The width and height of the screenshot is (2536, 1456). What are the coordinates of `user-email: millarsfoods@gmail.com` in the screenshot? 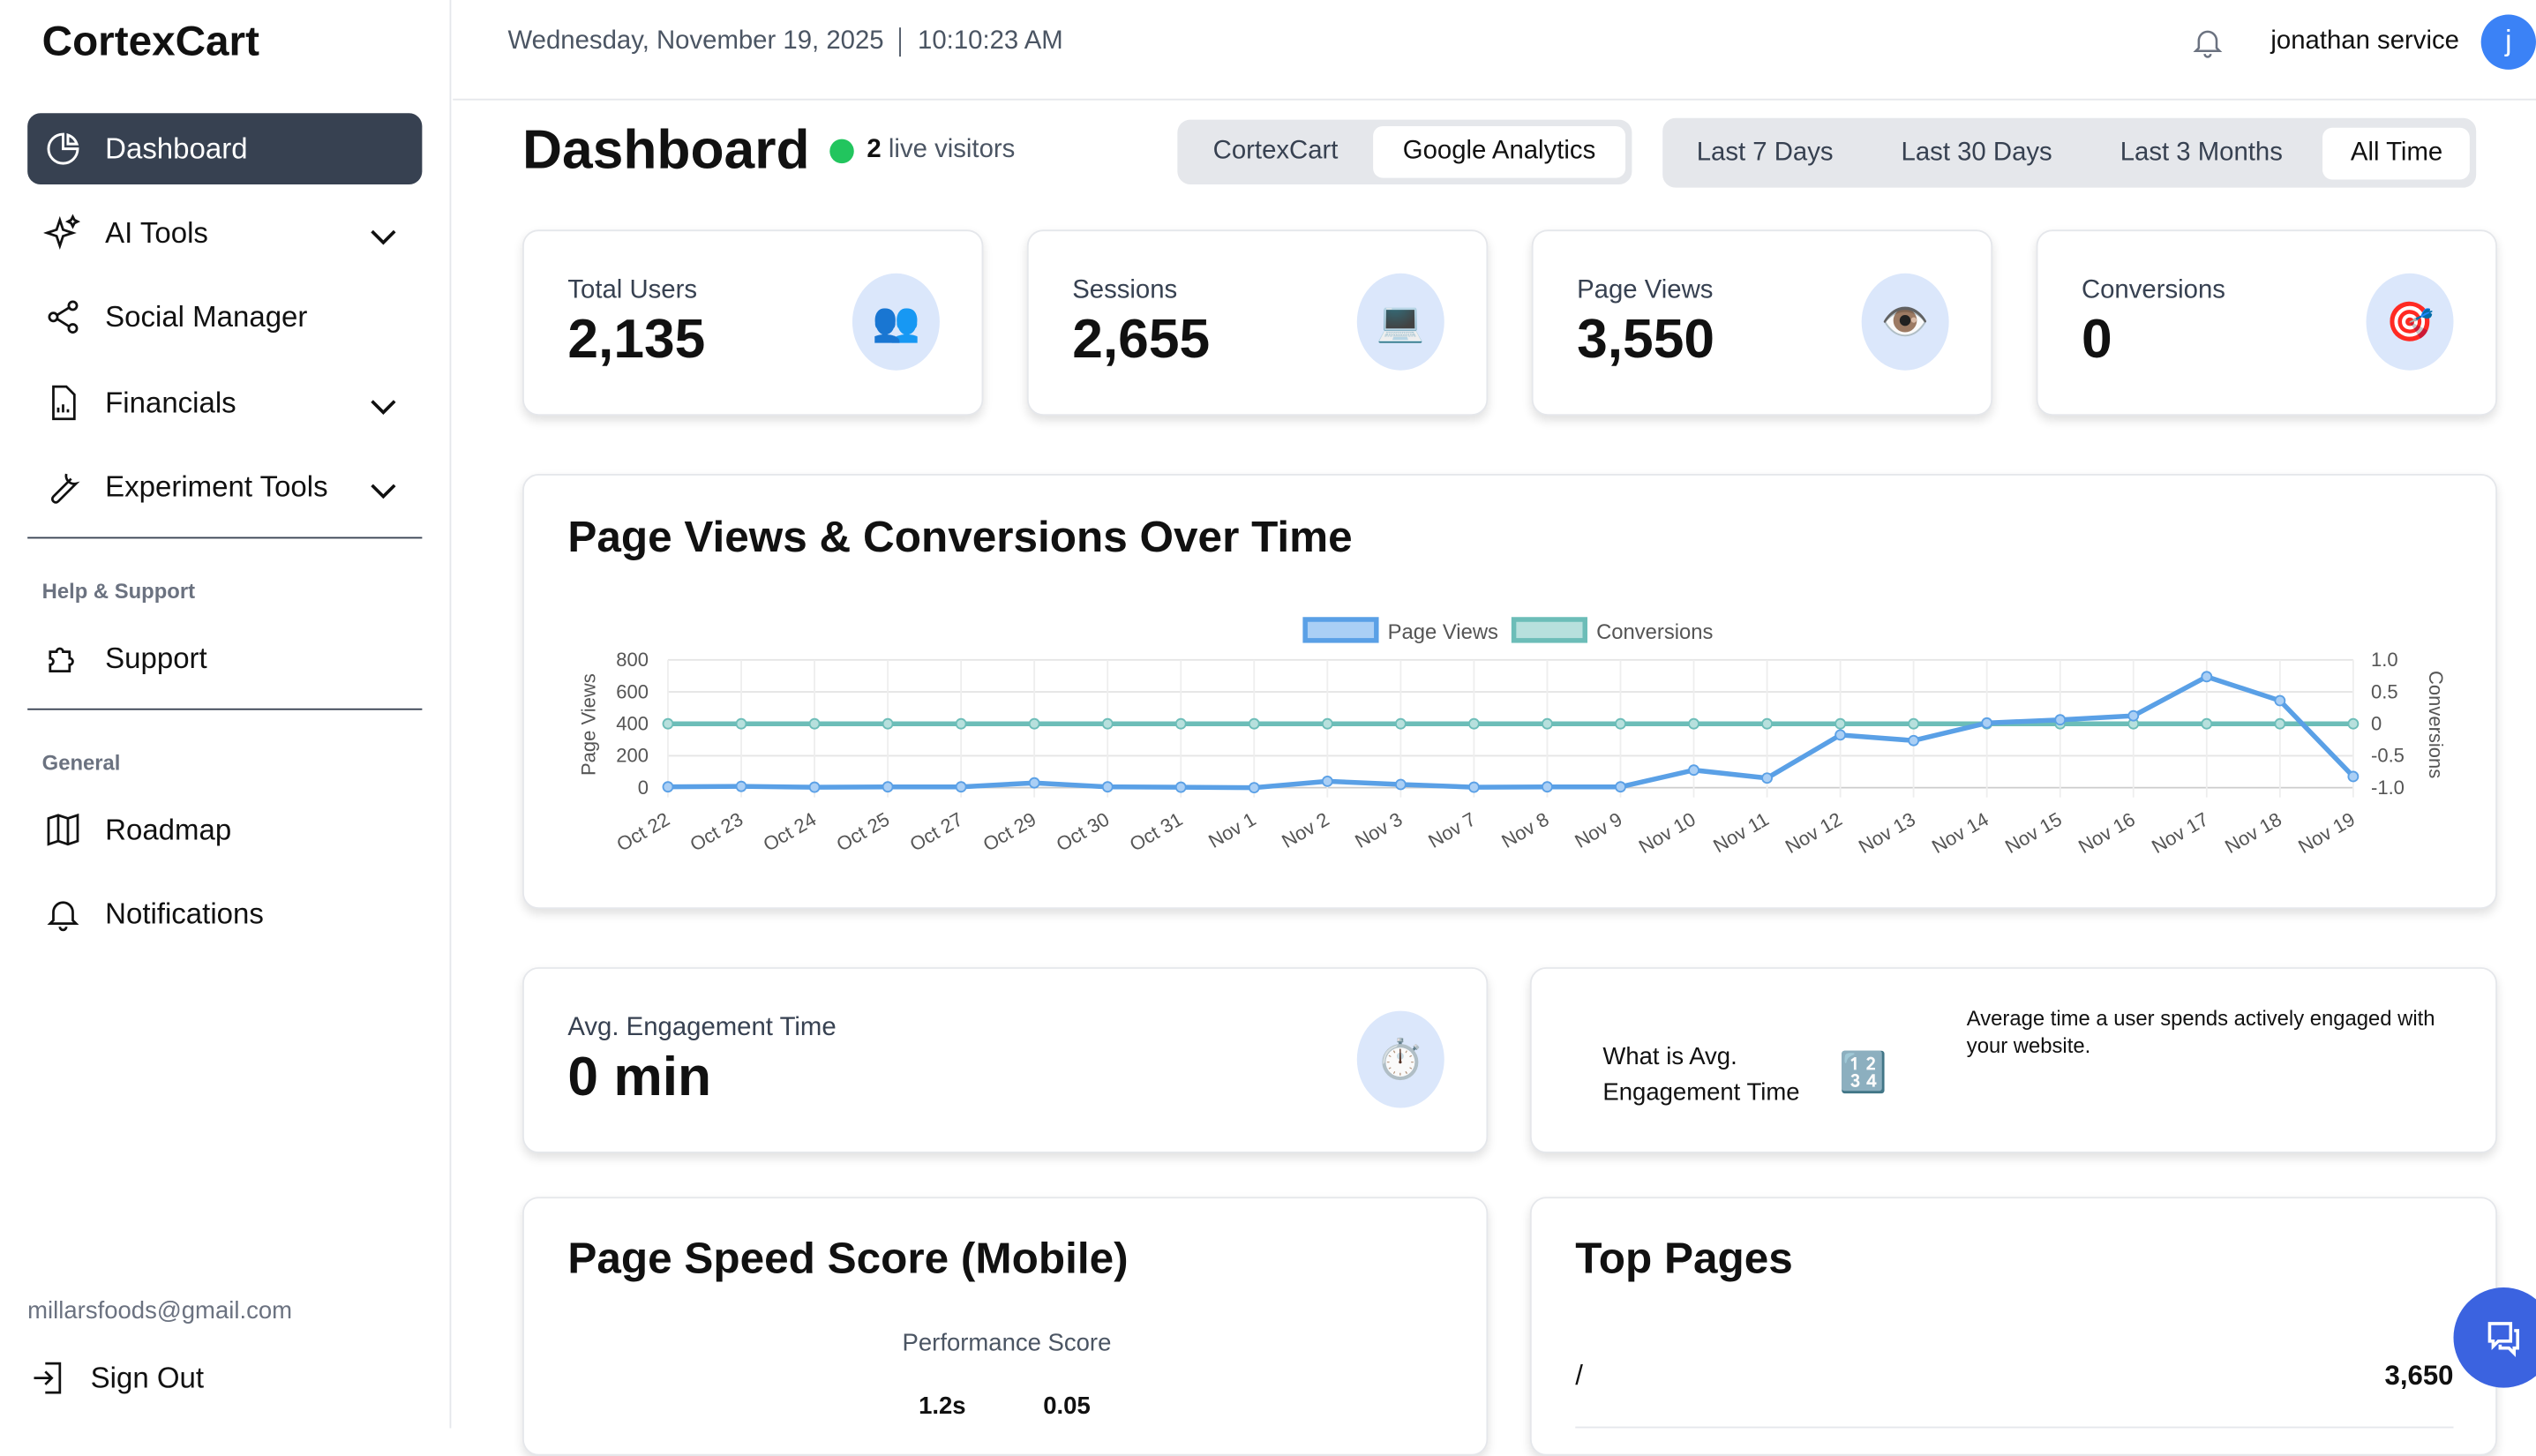 It's located at (160, 1310).